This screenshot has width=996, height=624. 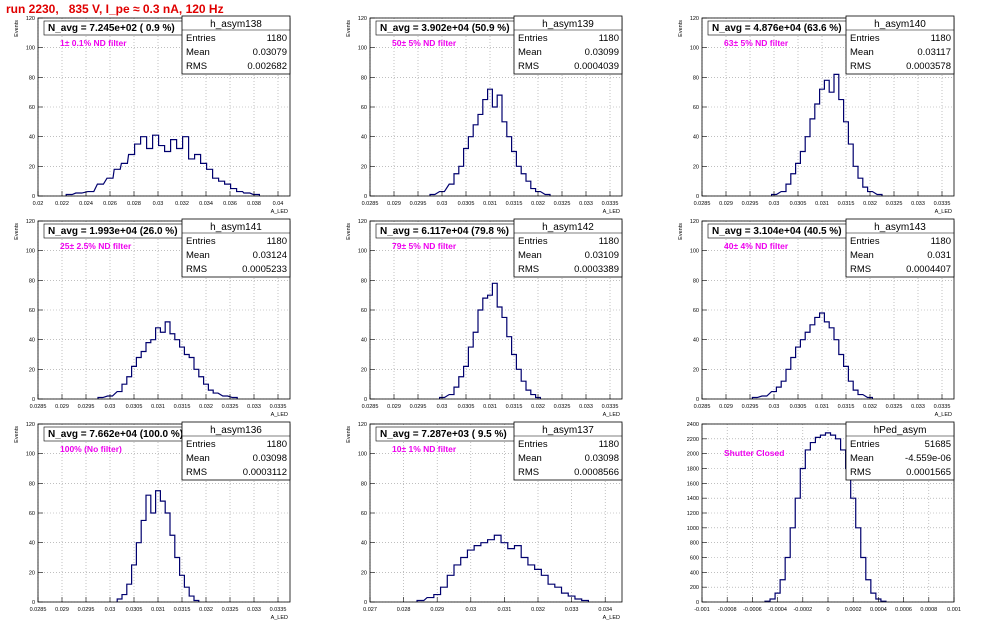 What do you see at coordinates (270, 458) in the screenshot?
I see `stats-value-mean: 0.03098` at bounding box center [270, 458].